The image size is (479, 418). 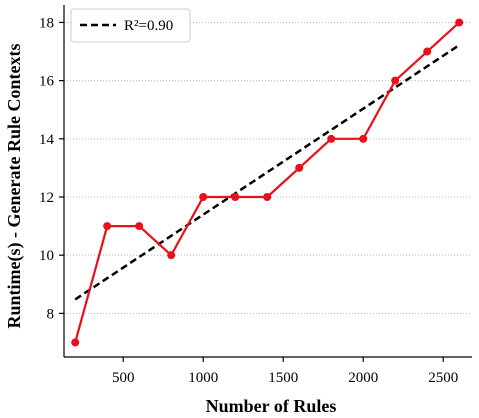 What do you see at coordinates (443, 378) in the screenshot?
I see `x-tick-label: 2500` at bounding box center [443, 378].